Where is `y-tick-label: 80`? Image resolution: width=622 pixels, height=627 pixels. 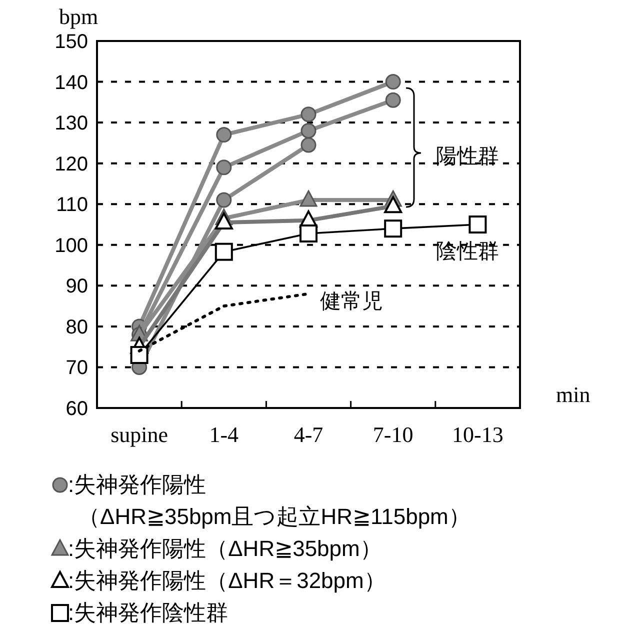
y-tick-label: 80 is located at coordinates (77, 327).